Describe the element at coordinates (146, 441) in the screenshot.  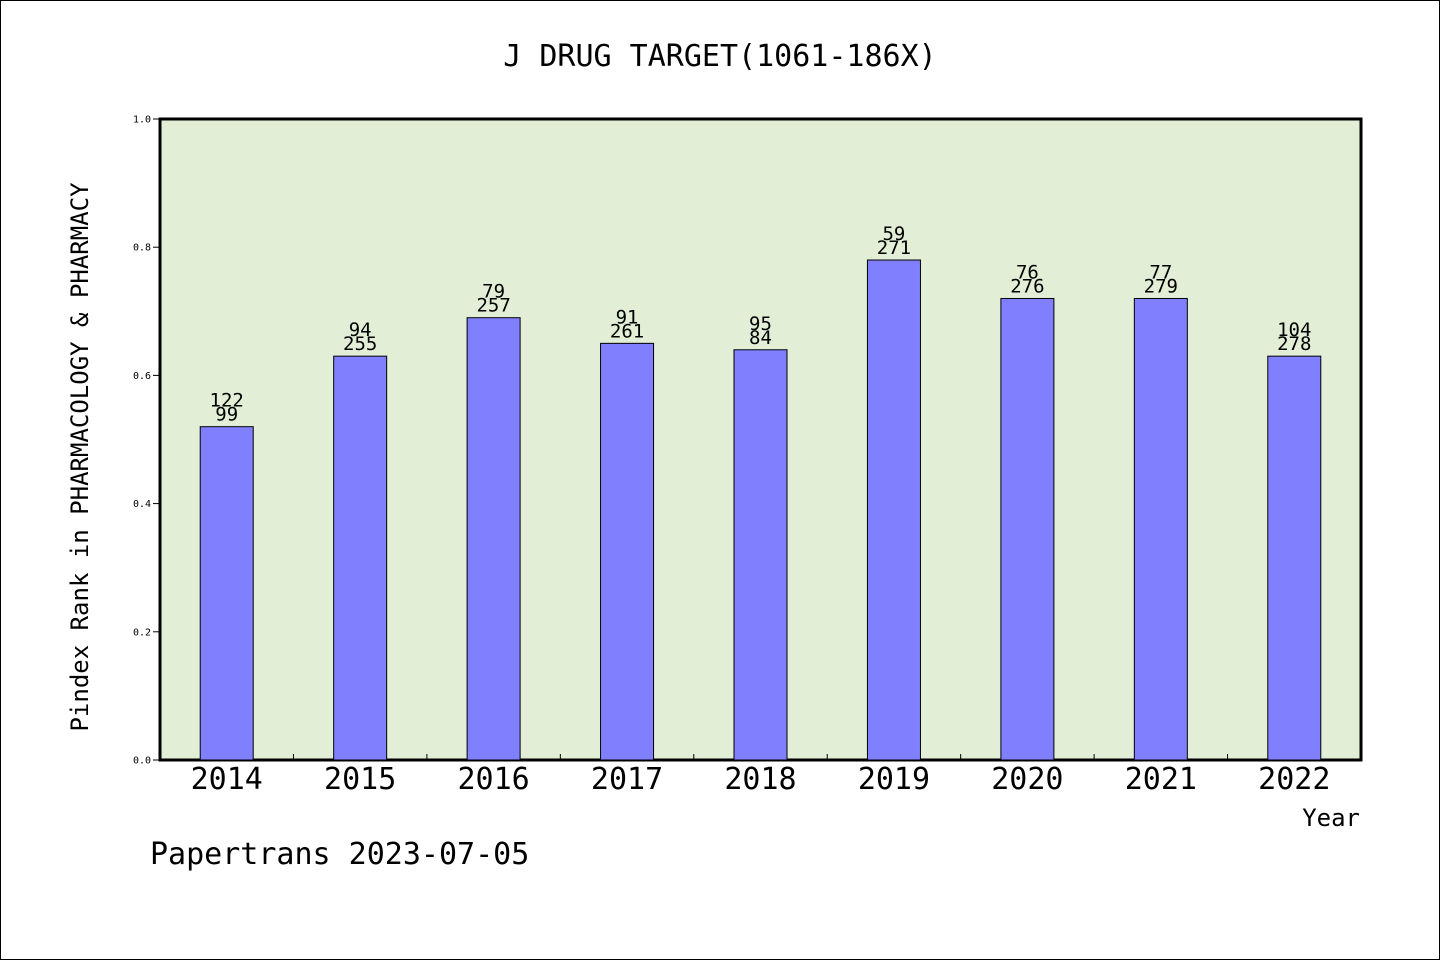
I see `y-axis: 0.0 0.2 0.4 0.6 0.8 1.0` at that location.